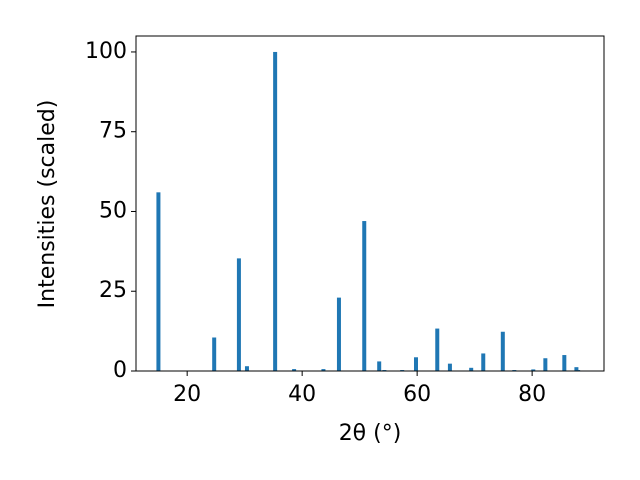  What do you see at coordinates (370, 433) in the screenshot?
I see `x-axis-label: 2θ (°)` at bounding box center [370, 433].